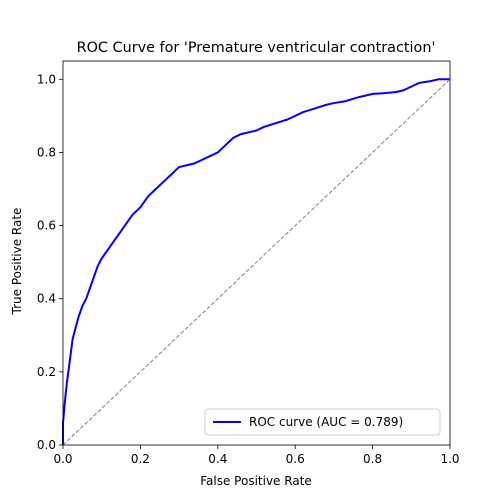 Image resolution: width=500 pixels, height=500 pixels. What do you see at coordinates (62, 459) in the screenshot?
I see `x-tick-label: 0.0` at bounding box center [62, 459].